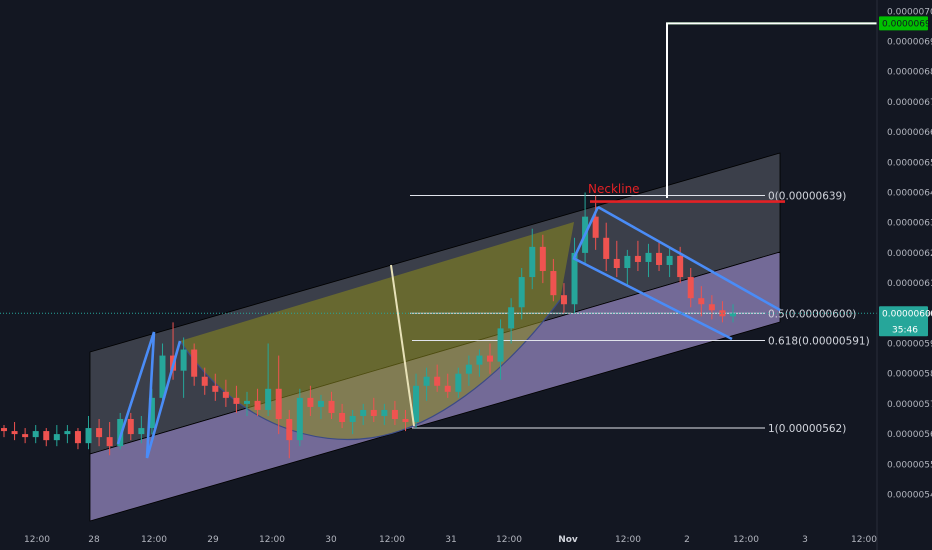 Image resolution: width=932 pixels, height=550 pixels. What do you see at coordinates (94, 540) in the screenshot?
I see `time-tick-label: 28` at bounding box center [94, 540].